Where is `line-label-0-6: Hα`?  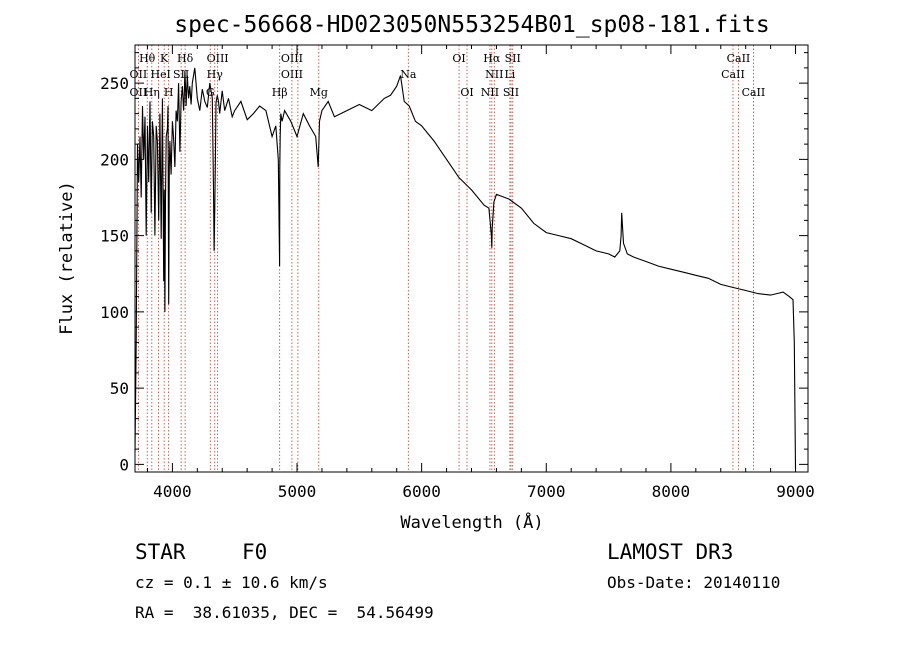 line-label-0-6: Hα is located at coordinates (492, 58).